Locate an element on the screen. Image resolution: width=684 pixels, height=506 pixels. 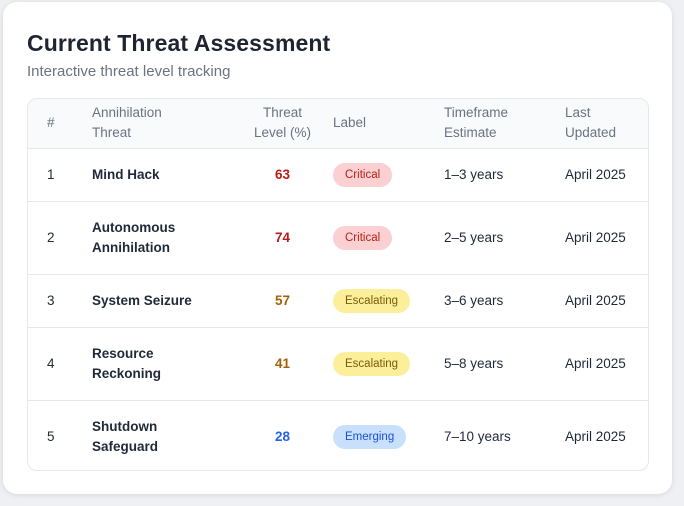
column-header-threat: Annihilation Threat is located at coordinates (162, 123).